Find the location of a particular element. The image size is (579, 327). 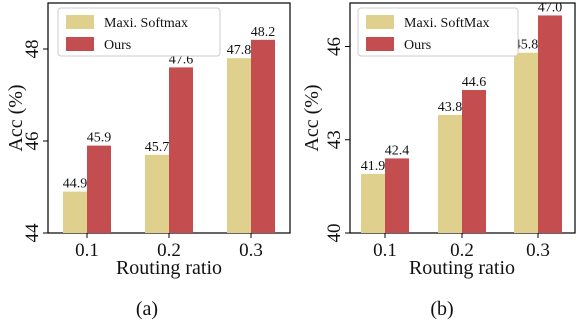

data-label: 47.0 is located at coordinates (550, 7).